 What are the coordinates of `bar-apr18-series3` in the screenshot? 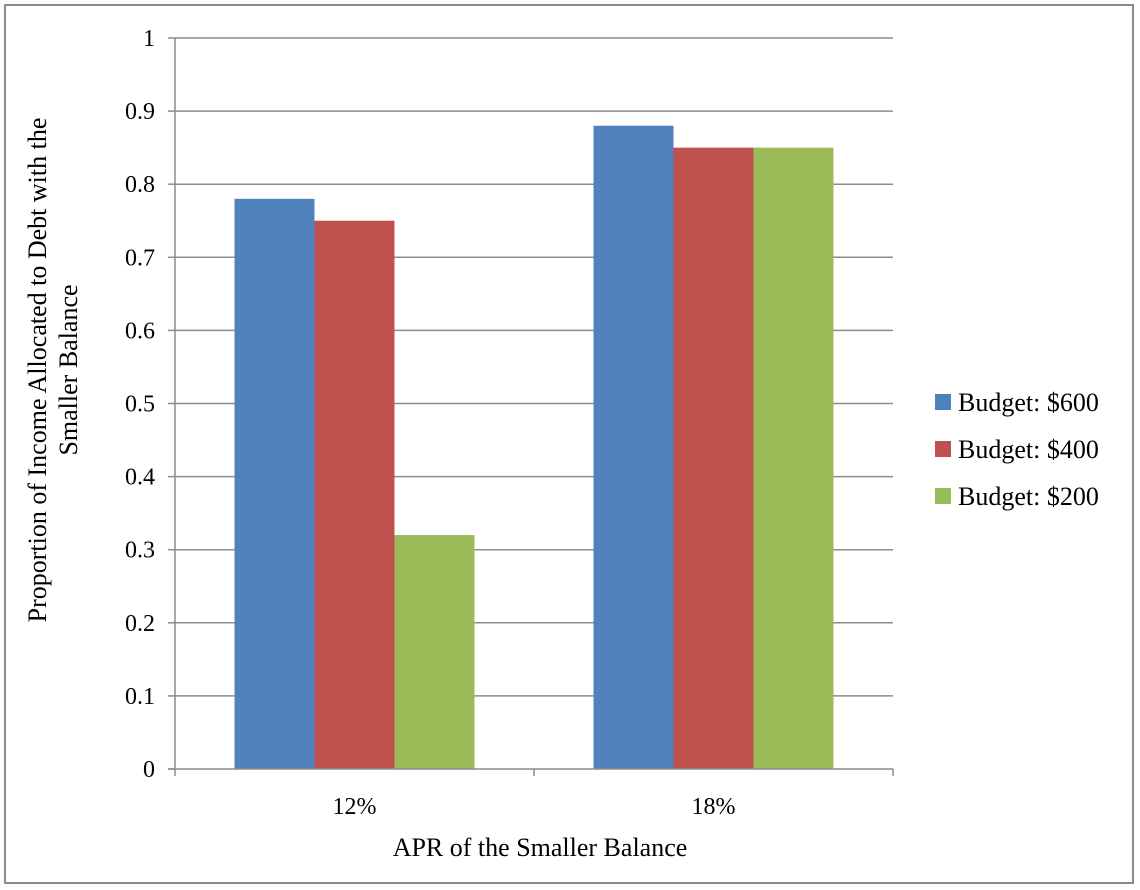 It's located at (793, 458).